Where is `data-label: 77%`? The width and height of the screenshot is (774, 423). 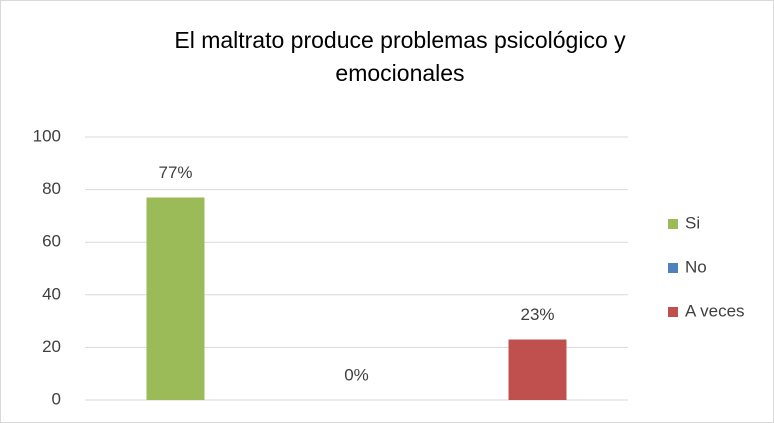 data-label: 77% is located at coordinates (175, 172).